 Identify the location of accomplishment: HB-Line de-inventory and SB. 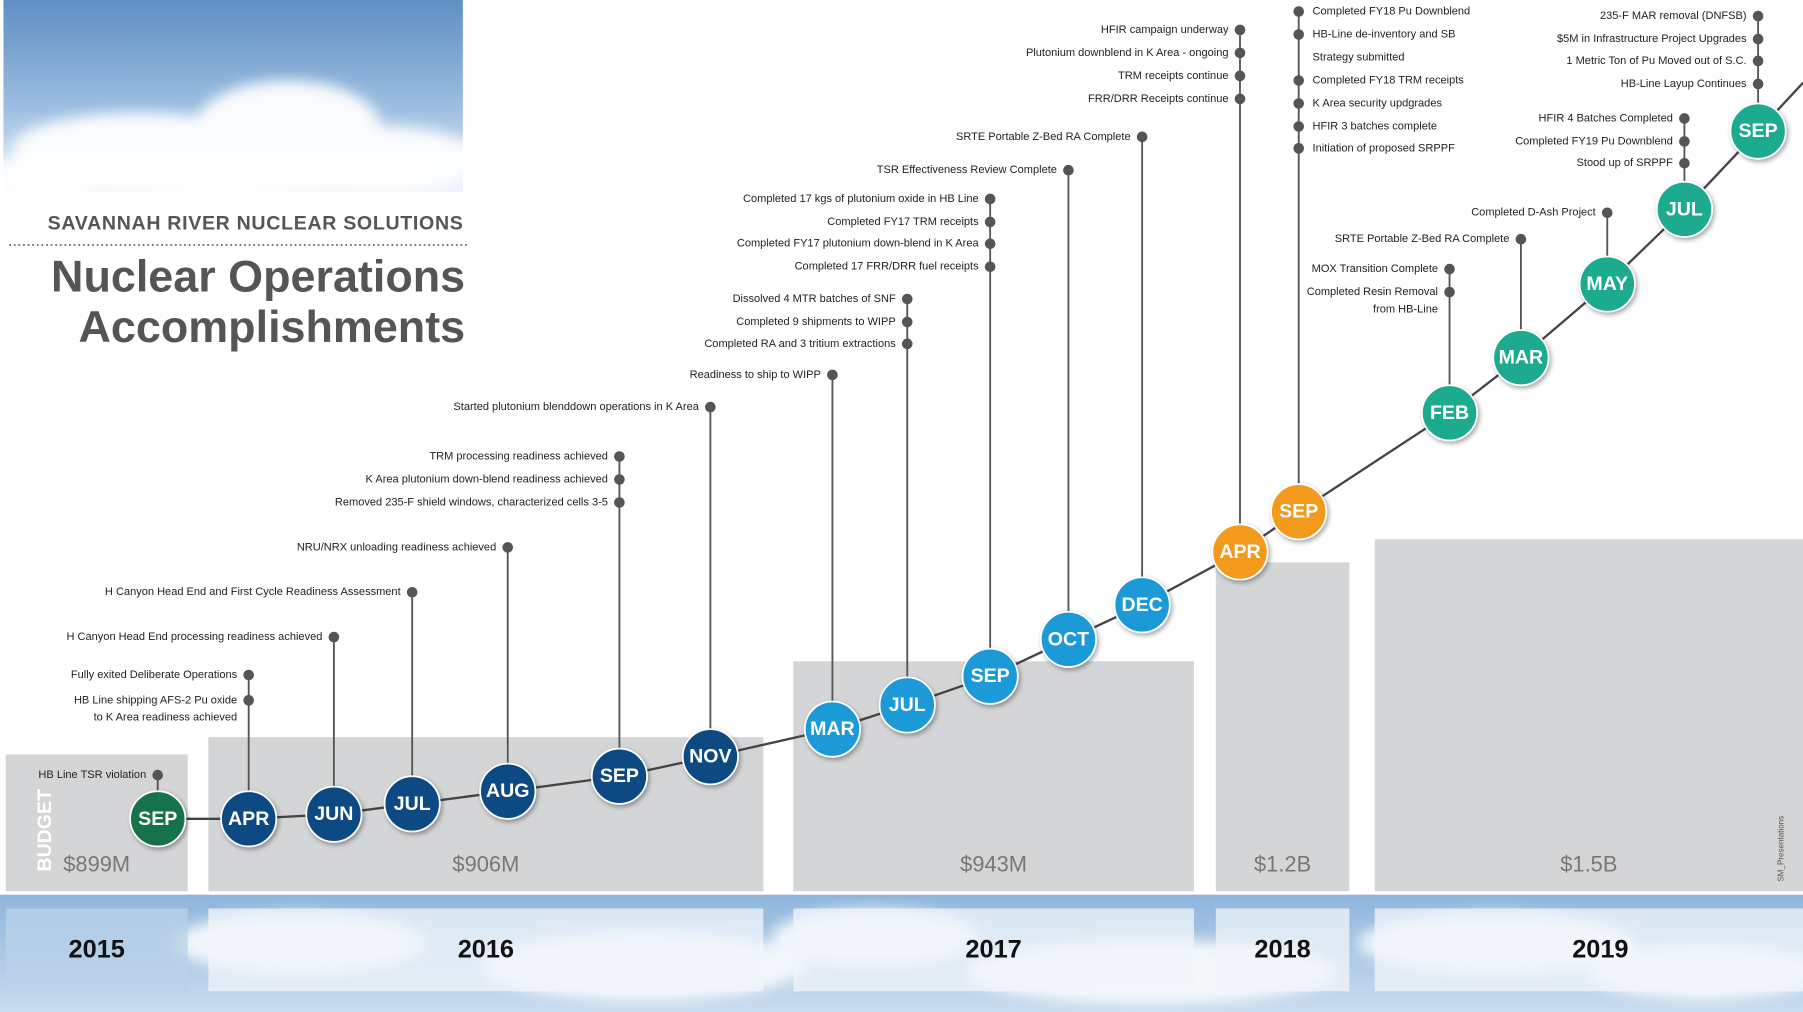
(1384, 34).